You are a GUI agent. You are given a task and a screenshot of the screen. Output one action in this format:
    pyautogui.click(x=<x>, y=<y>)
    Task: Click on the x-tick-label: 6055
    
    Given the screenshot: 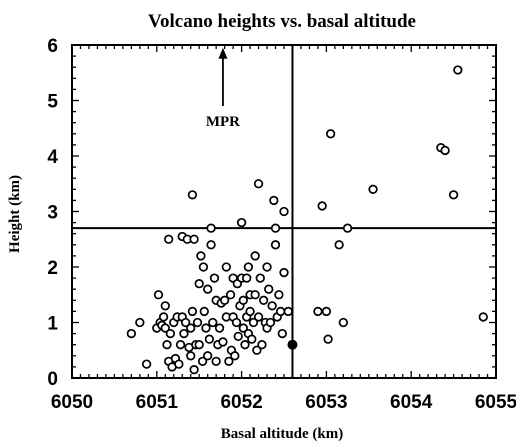 What is the action you would take?
    pyautogui.click(x=495, y=402)
    